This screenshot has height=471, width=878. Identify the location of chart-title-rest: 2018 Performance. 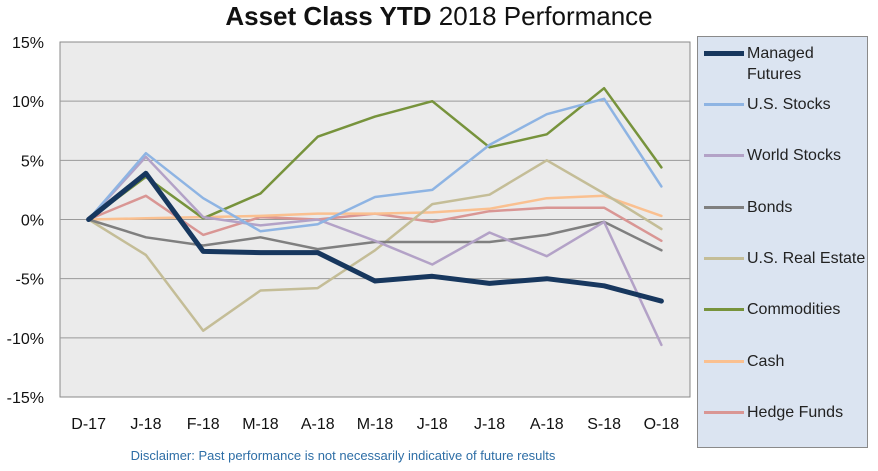
(542, 16).